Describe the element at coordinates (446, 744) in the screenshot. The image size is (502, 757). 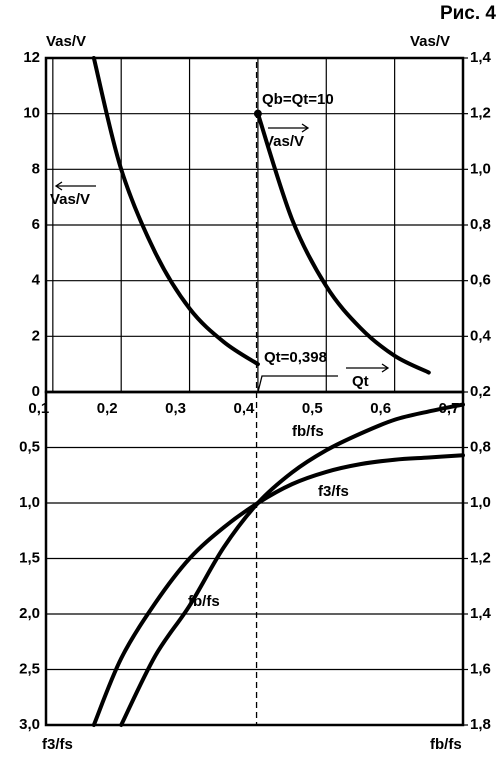
I see `y2-axis-label: fb/fs` at that location.